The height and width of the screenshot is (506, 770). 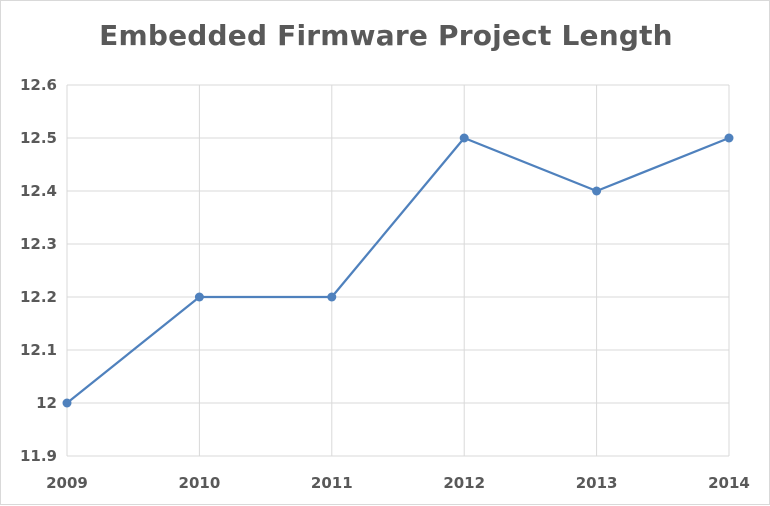 I want to click on x-axis-tick-labels: 2009 2010 2011 2012 2013 2014, so click(x=398, y=483).